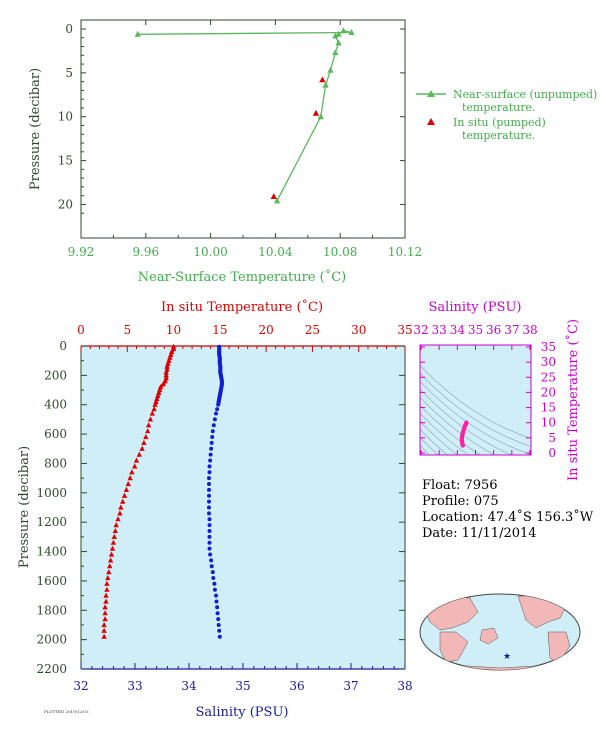 The width and height of the screenshot is (601, 732). Describe the element at coordinates (65, 204) in the screenshot. I see `y-tick-label: 20` at that location.